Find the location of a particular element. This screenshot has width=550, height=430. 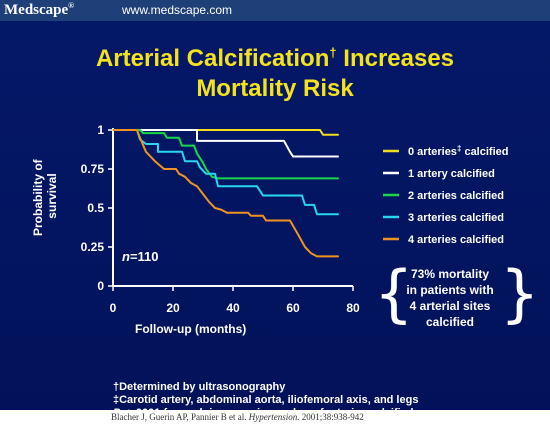

brand-logo: Medscape® is located at coordinates (39, 9).